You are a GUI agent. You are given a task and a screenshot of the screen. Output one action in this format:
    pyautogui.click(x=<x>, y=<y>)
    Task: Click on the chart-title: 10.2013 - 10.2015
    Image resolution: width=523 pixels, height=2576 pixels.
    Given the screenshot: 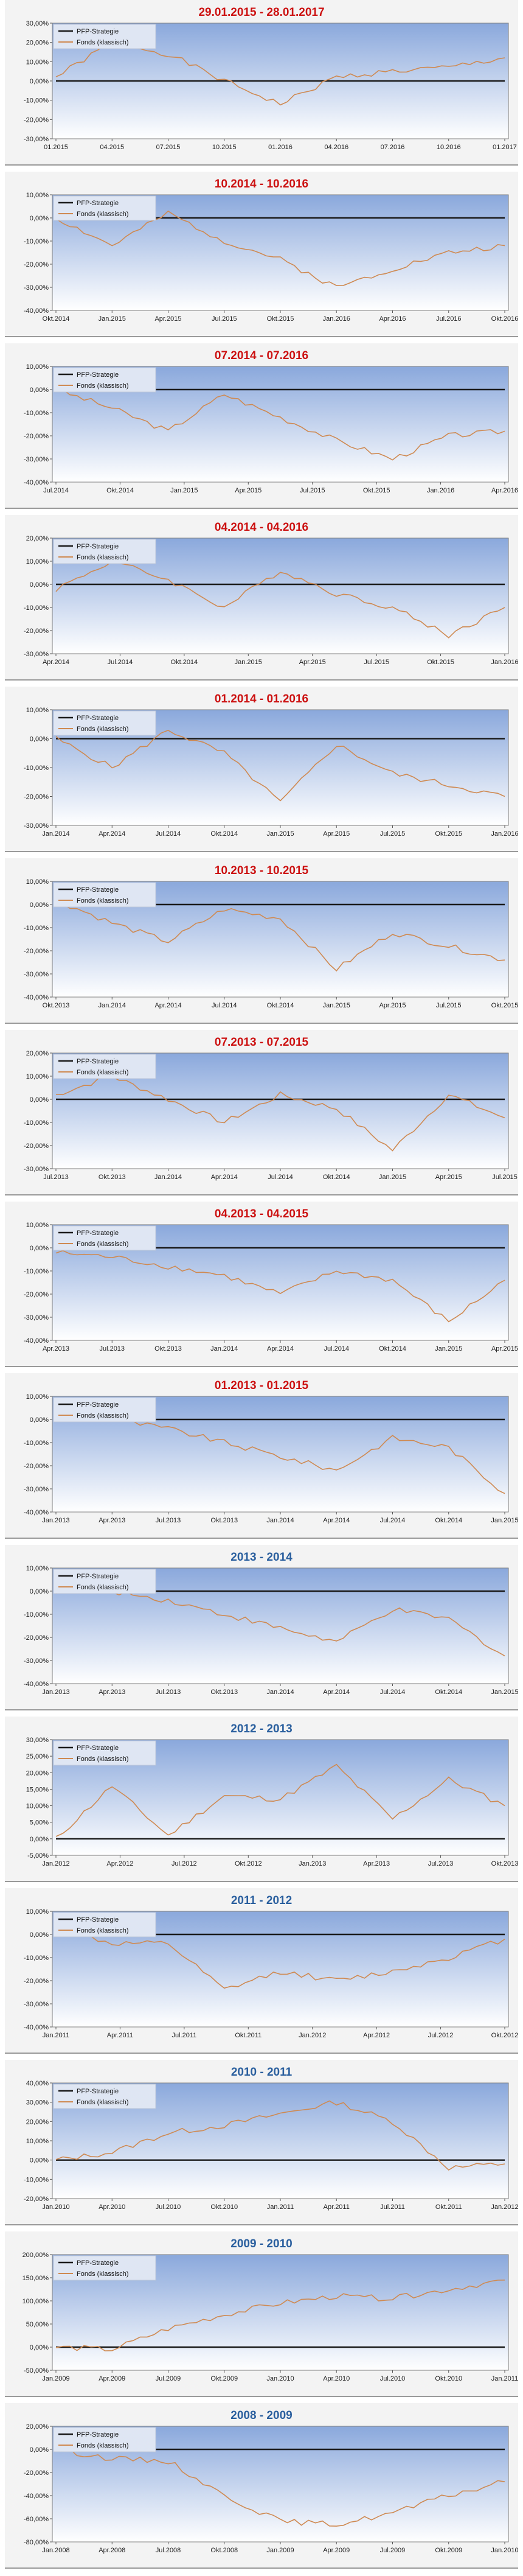 What is the action you would take?
    pyautogui.click(x=261, y=871)
    